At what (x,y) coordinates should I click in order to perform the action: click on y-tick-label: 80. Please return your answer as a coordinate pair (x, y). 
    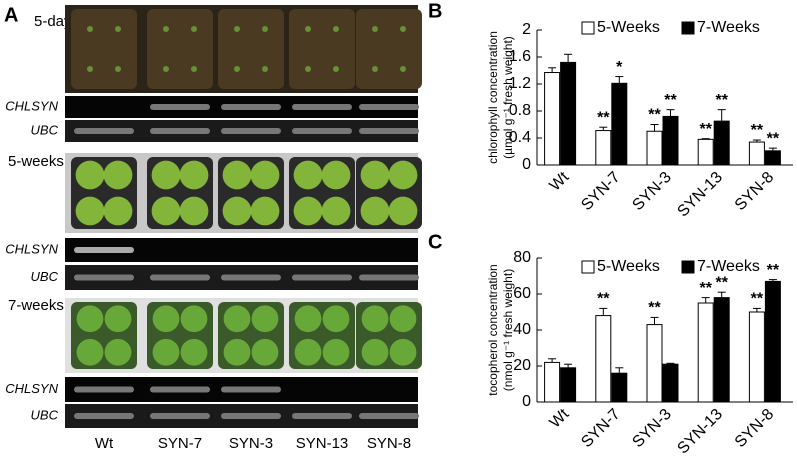
    Looking at the image, I should click on (522, 257).